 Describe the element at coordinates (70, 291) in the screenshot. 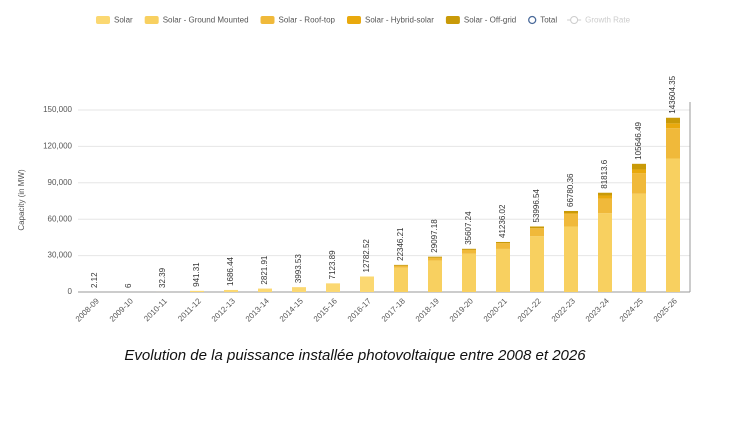

I see `y-tick-label: 0` at that location.